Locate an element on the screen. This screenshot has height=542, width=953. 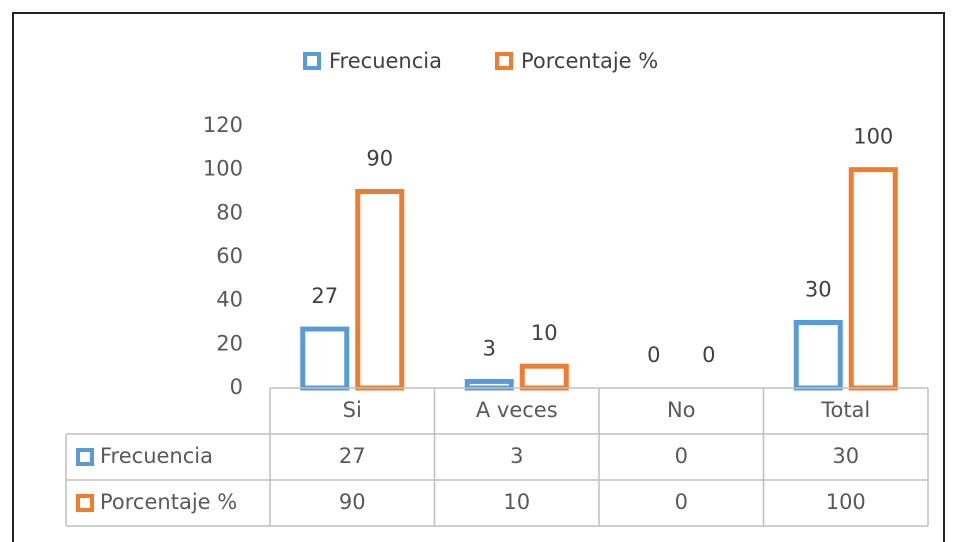
data-label: 100 is located at coordinates (873, 137).